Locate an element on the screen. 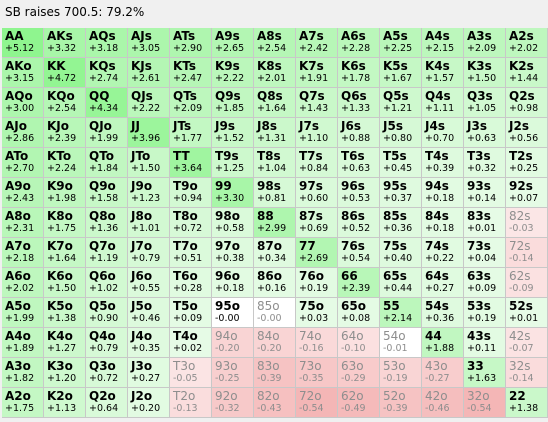 The height and width of the screenshot is (422, 548). hand-cell-87o: 87o +0.34 is located at coordinates (275, 253).